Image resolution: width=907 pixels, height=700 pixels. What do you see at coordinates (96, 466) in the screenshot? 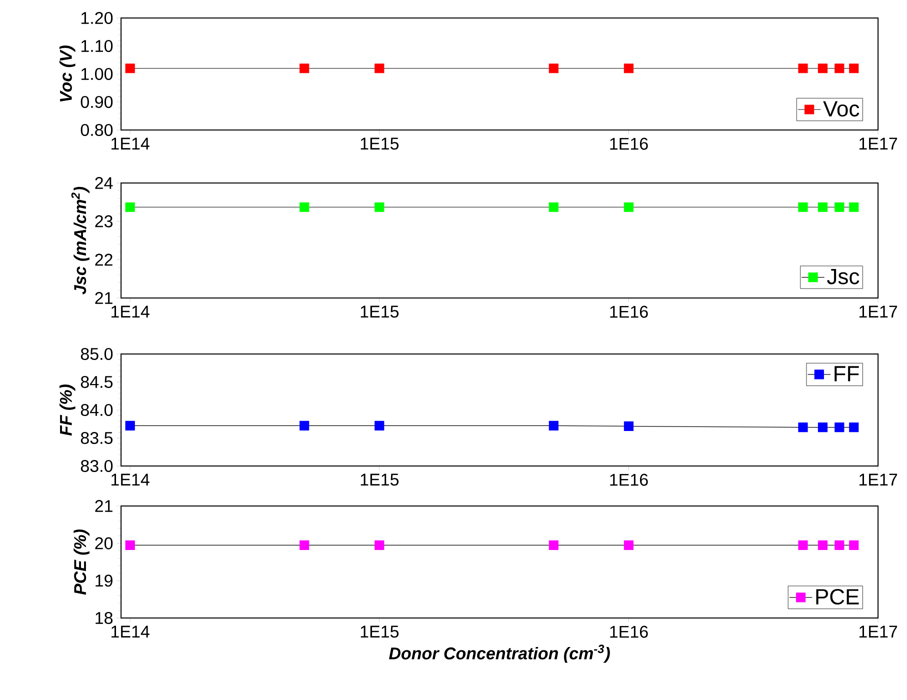
I see `y-tick-label: 83.0` at bounding box center [96, 466].